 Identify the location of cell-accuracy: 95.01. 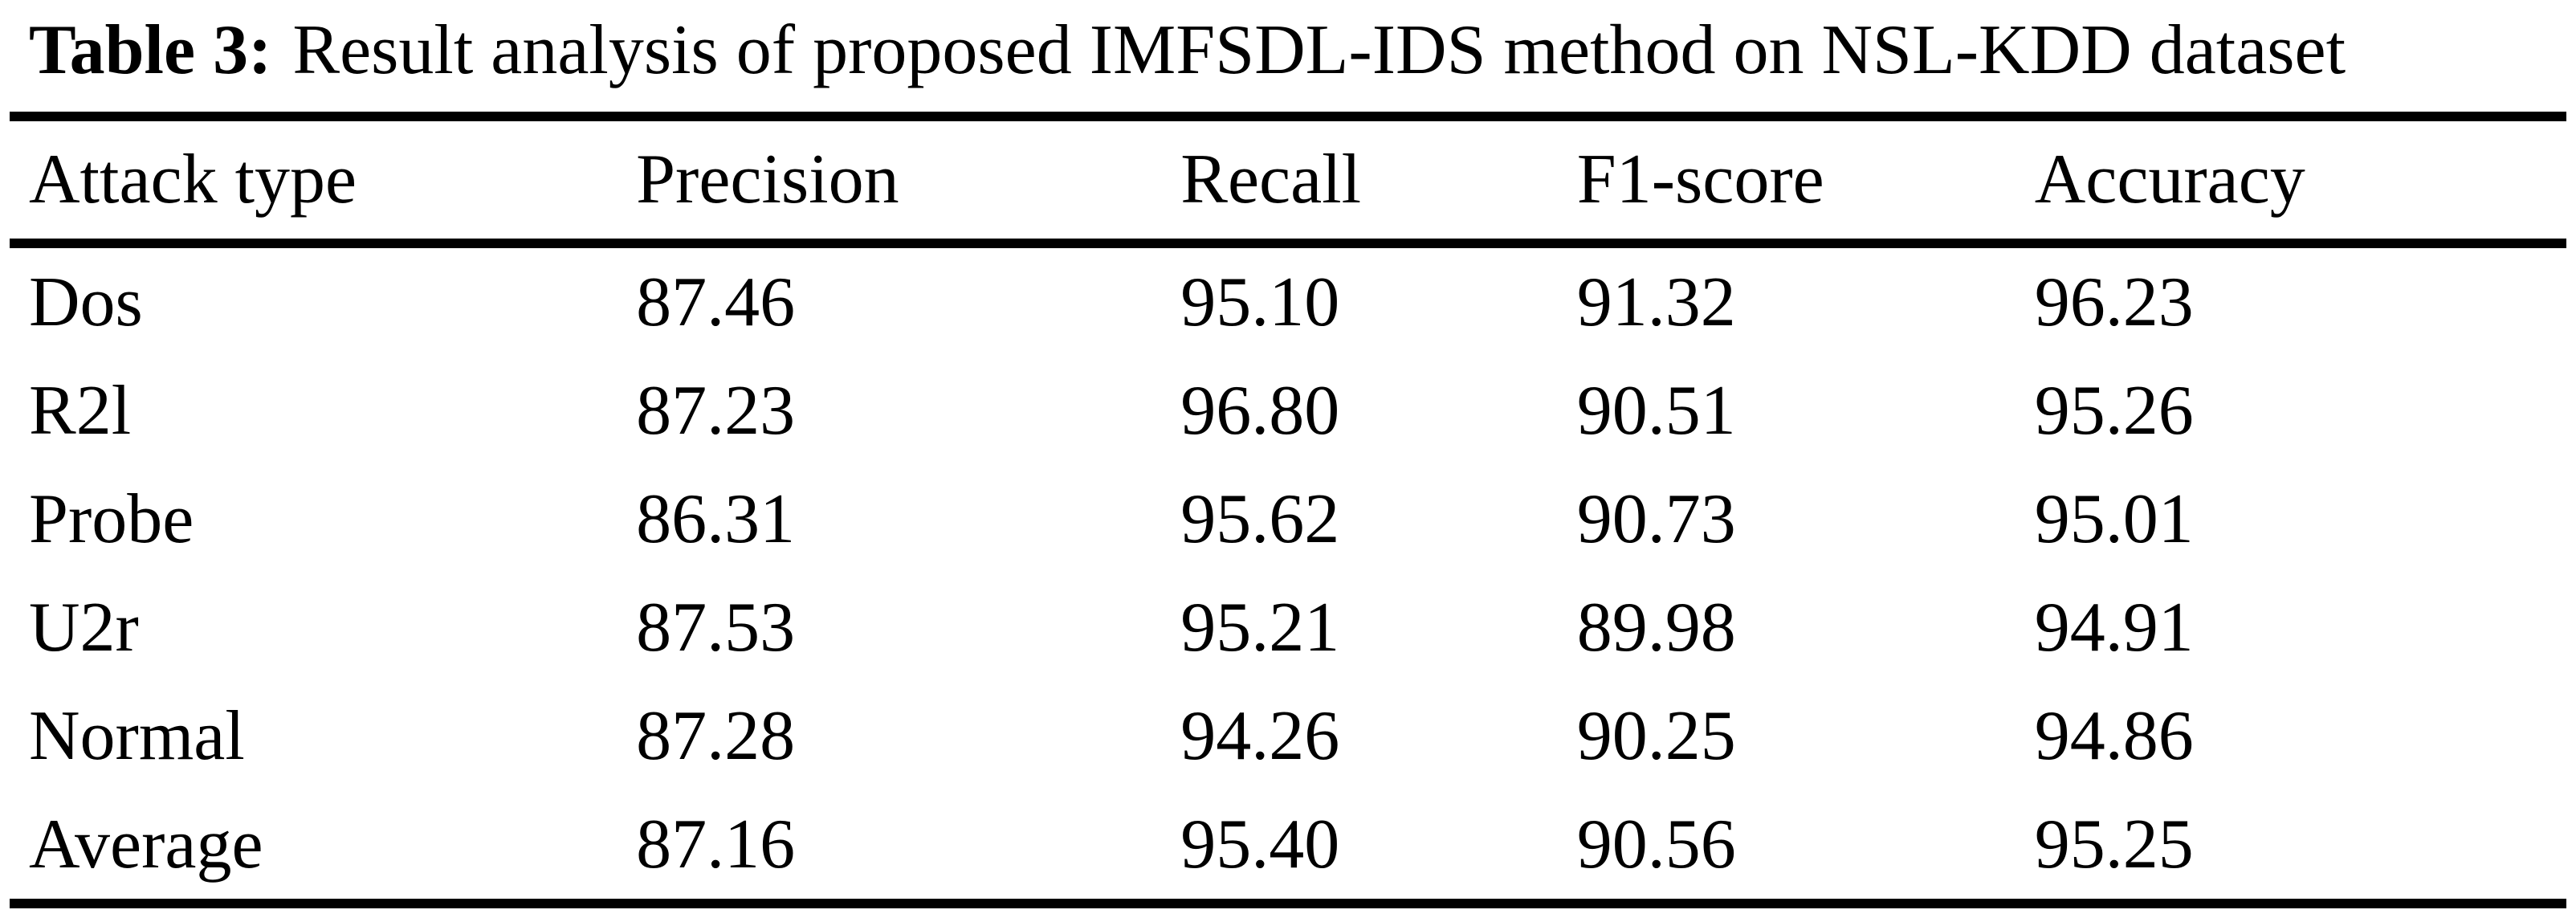
(2114, 518).